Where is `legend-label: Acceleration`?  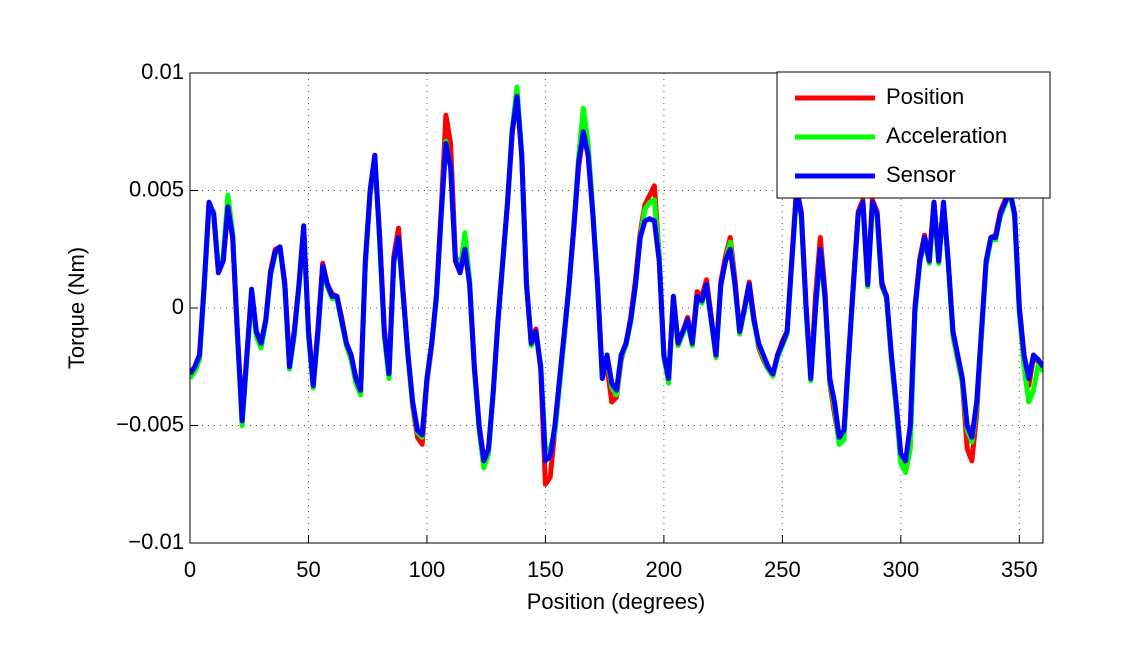
legend-label: Acceleration is located at coordinates (946, 135).